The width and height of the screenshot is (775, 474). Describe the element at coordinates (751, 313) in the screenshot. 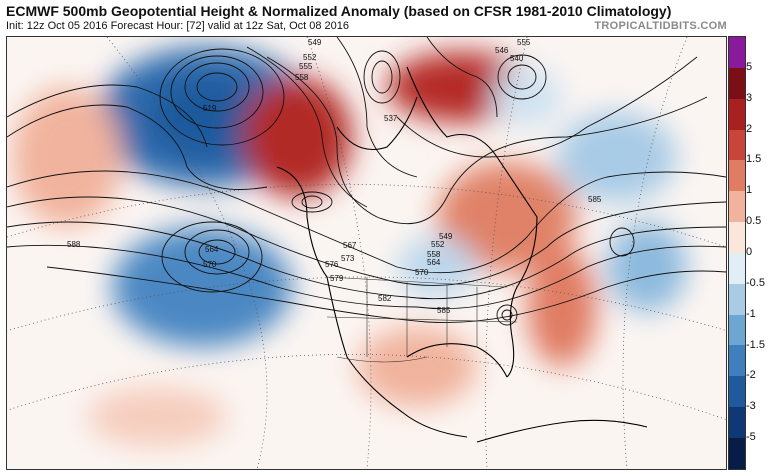

I see `colorbar-label: -1` at that location.